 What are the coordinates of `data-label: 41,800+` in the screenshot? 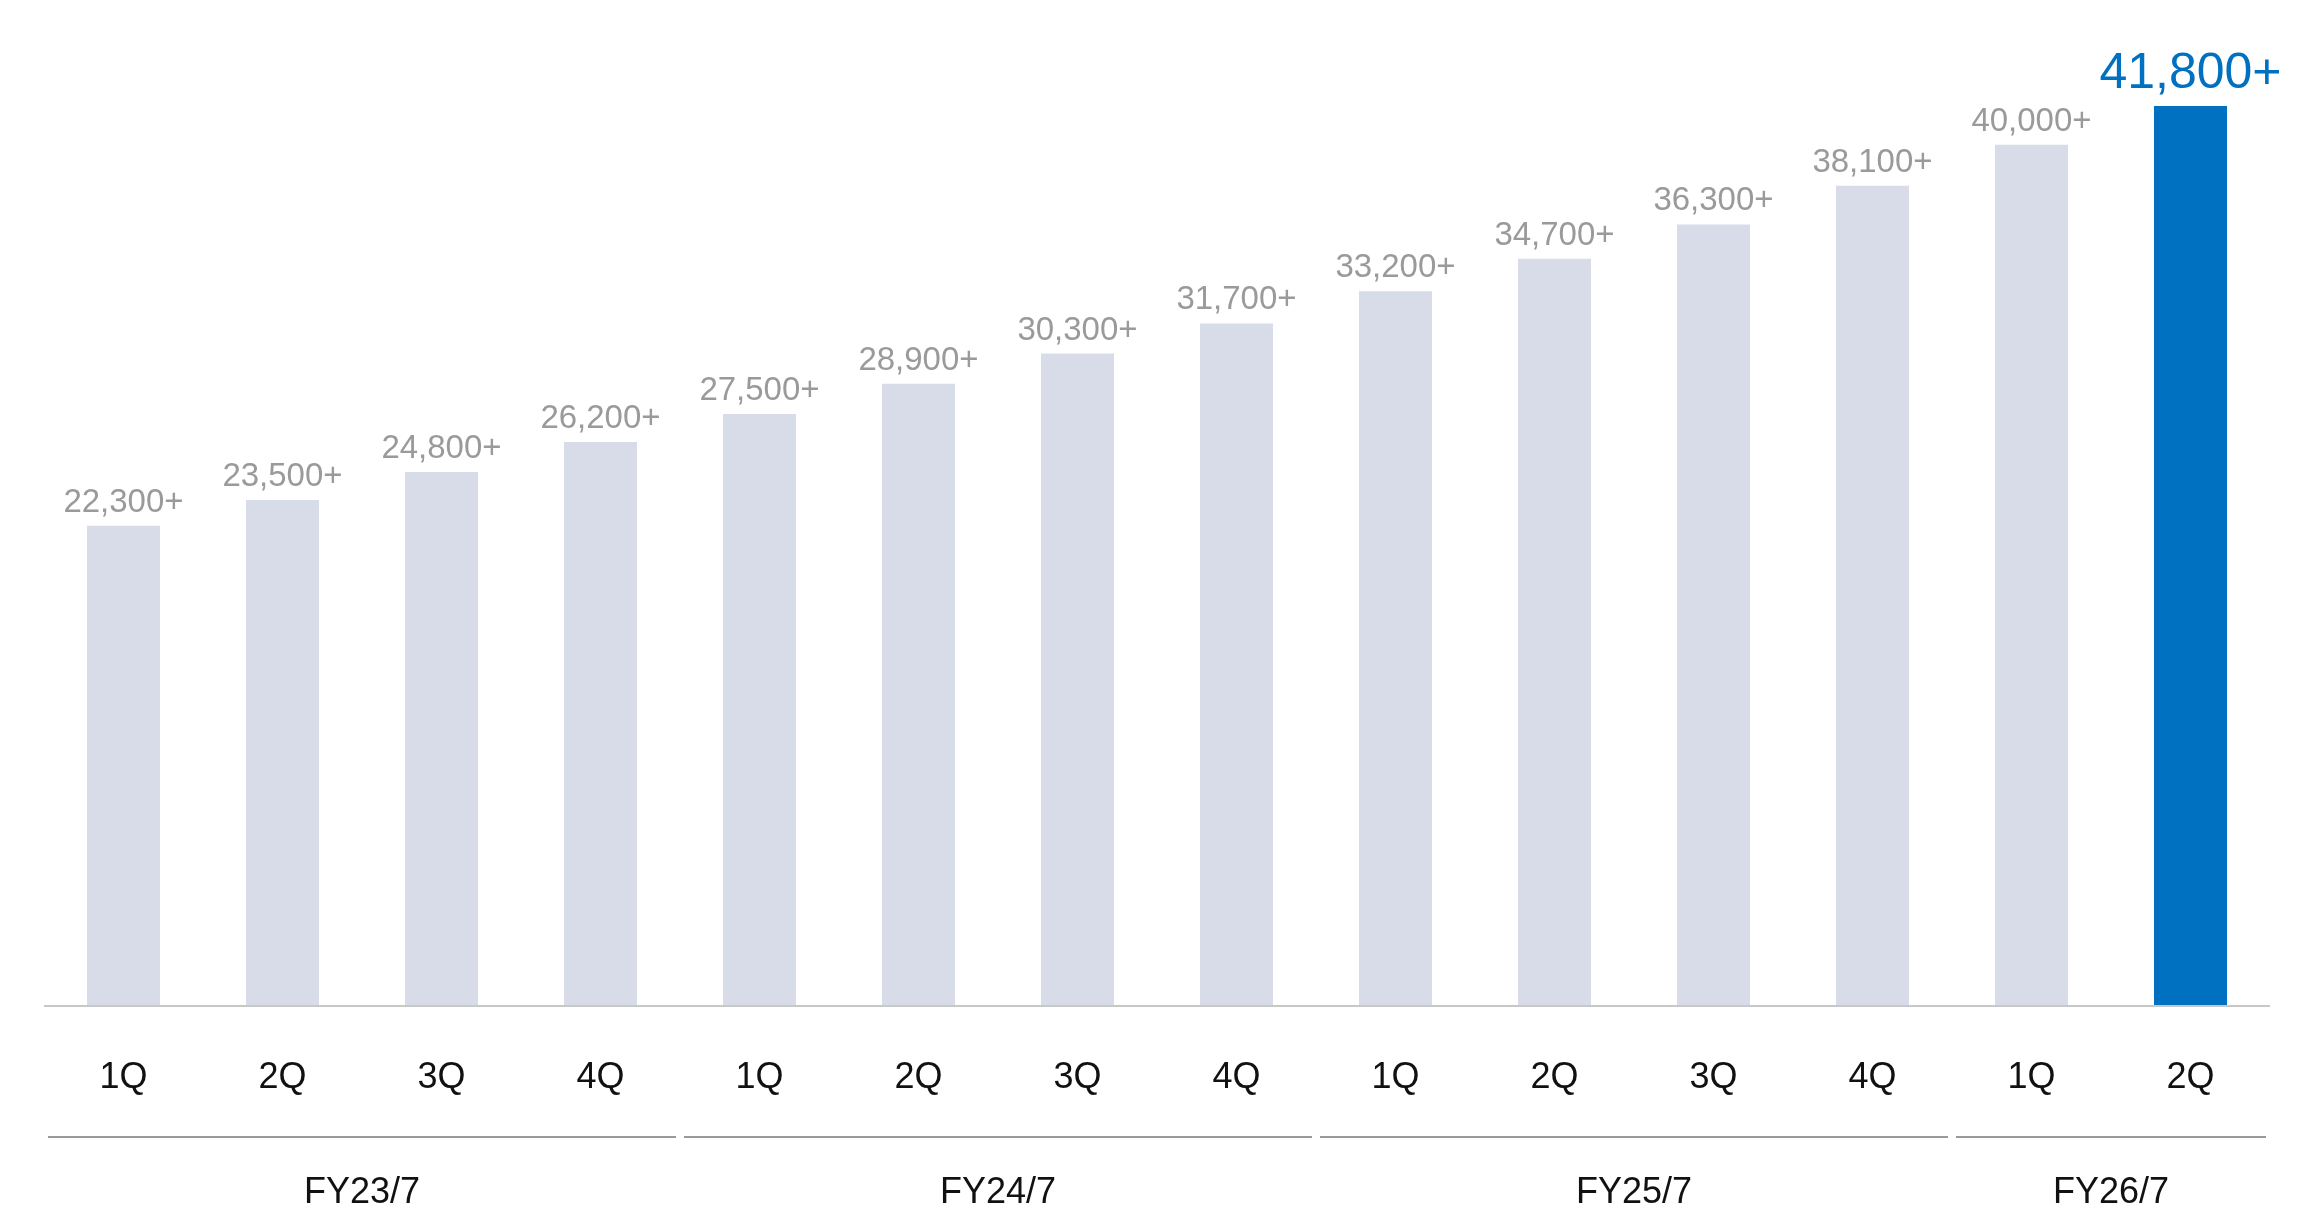 It's located at (2190, 71).